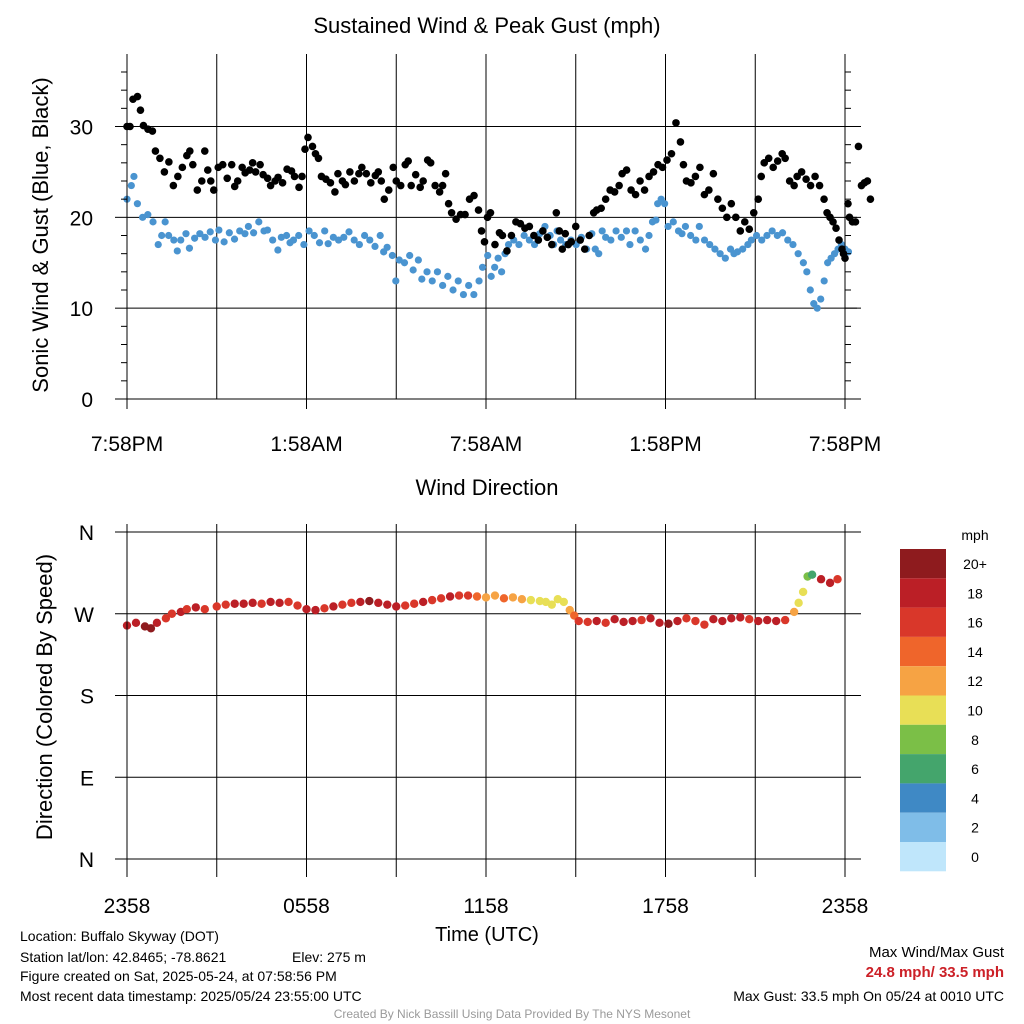  What do you see at coordinates (665, 444) in the screenshot?
I see `x-tick-label: 1:58PM` at bounding box center [665, 444].